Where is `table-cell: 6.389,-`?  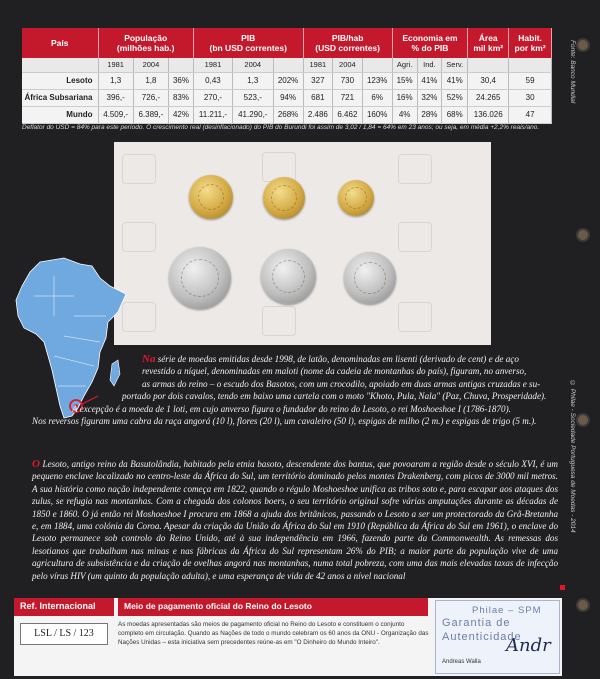
table-cell: 6.389,- is located at coordinates (151, 115).